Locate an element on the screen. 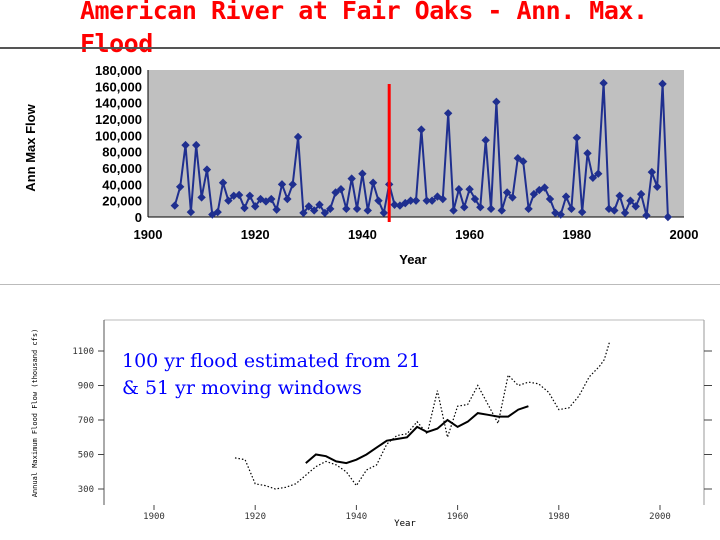 The image size is (720, 540). y-tick-label: 700 is located at coordinates (86, 421).